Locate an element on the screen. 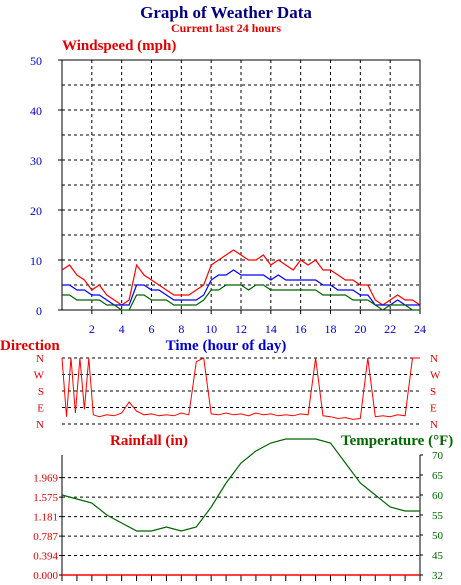 This screenshot has height=585, width=461. temperature-y-tick-label: 32 is located at coordinates (437, 576).